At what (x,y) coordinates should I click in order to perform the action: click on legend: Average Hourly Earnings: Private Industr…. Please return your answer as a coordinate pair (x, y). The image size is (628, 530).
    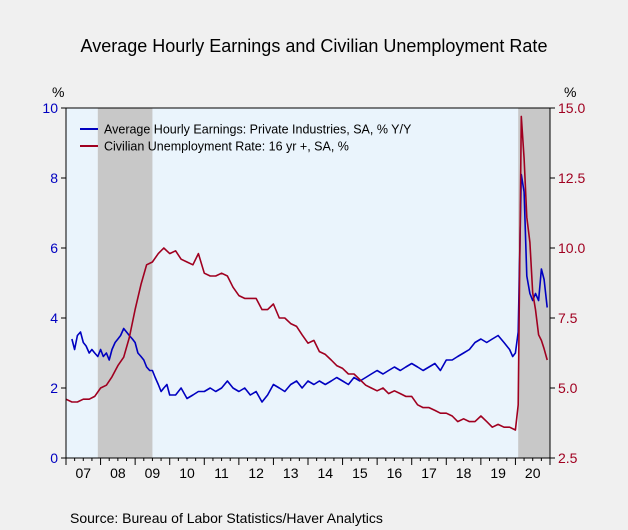
    Looking at the image, I should click on (246, 138).